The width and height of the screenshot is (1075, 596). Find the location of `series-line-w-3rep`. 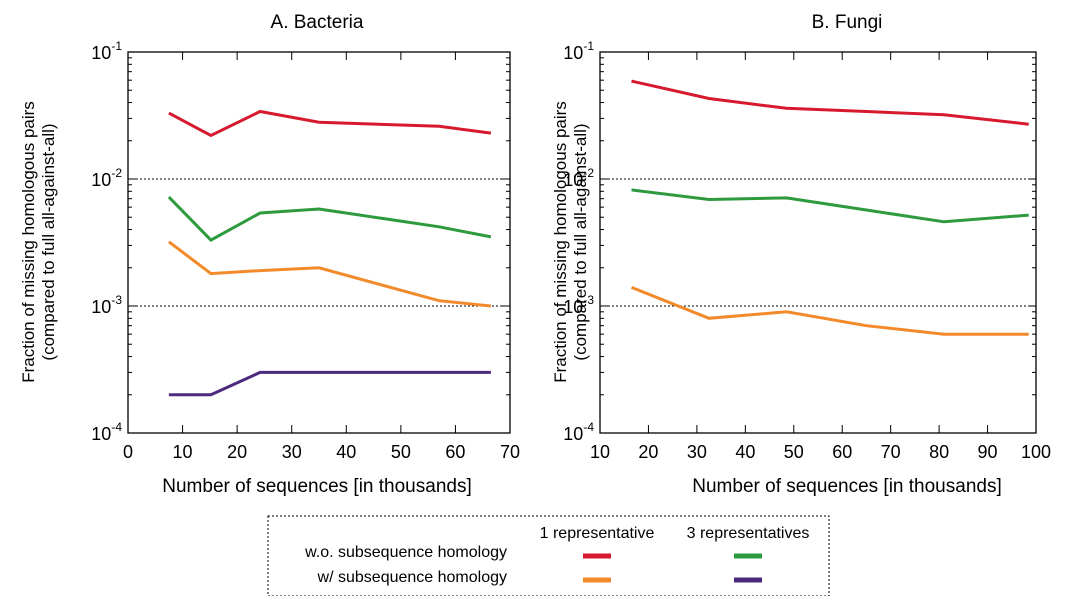

series-line-w-3rep is located at coordinates (329, 383).